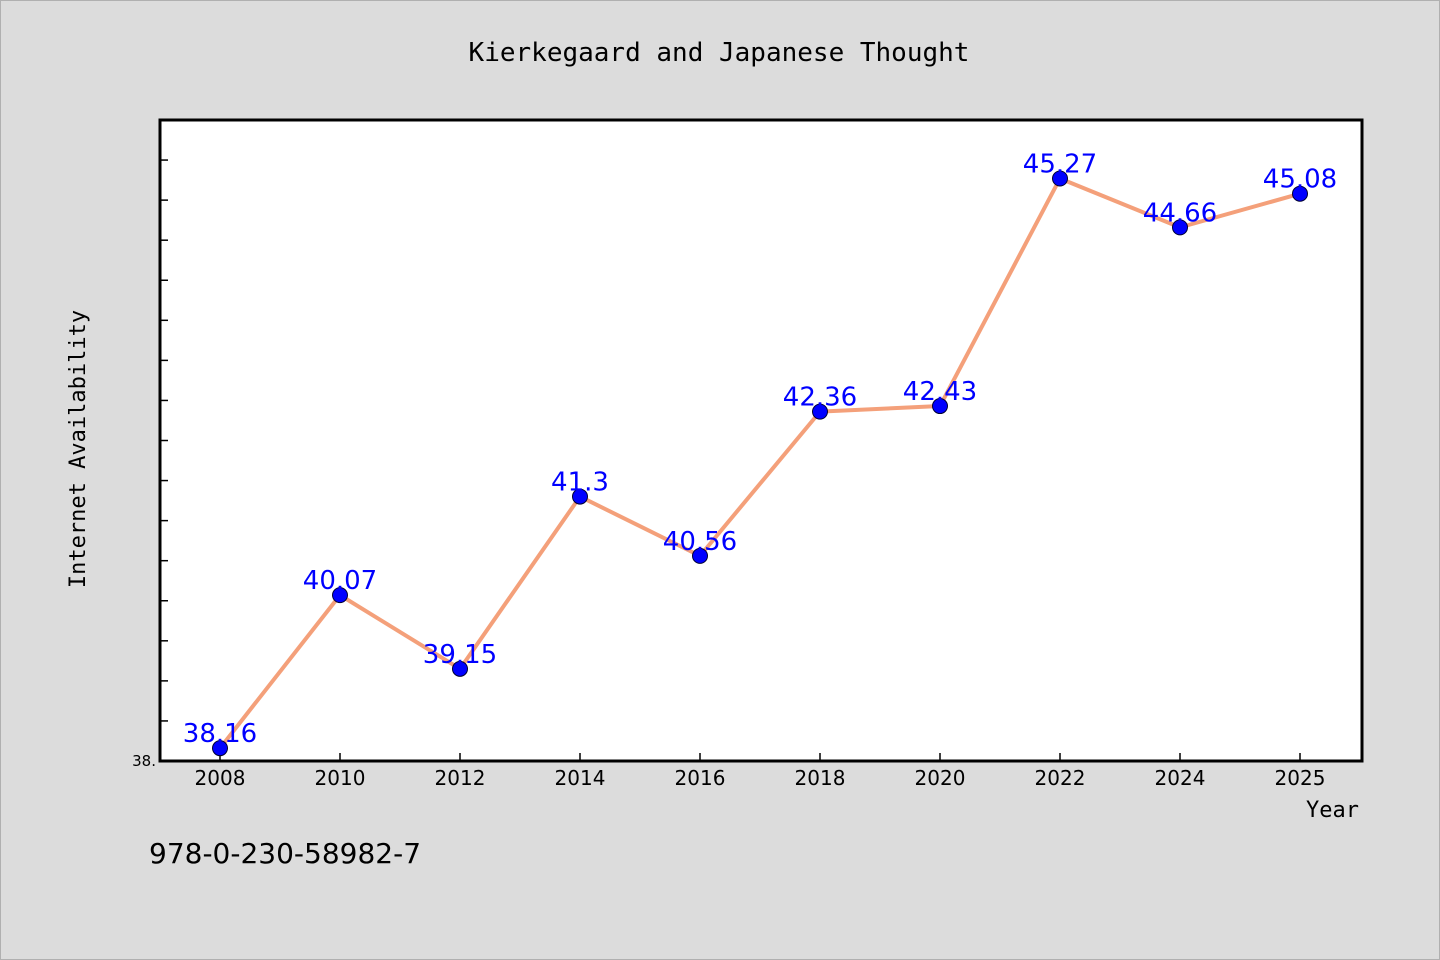 The height and width of the screenshot is (960, 1440). What do you see at coordinates (580, 483) in the screenshot?
I see `data-label: 41.3` at bounding box center [580, 483].